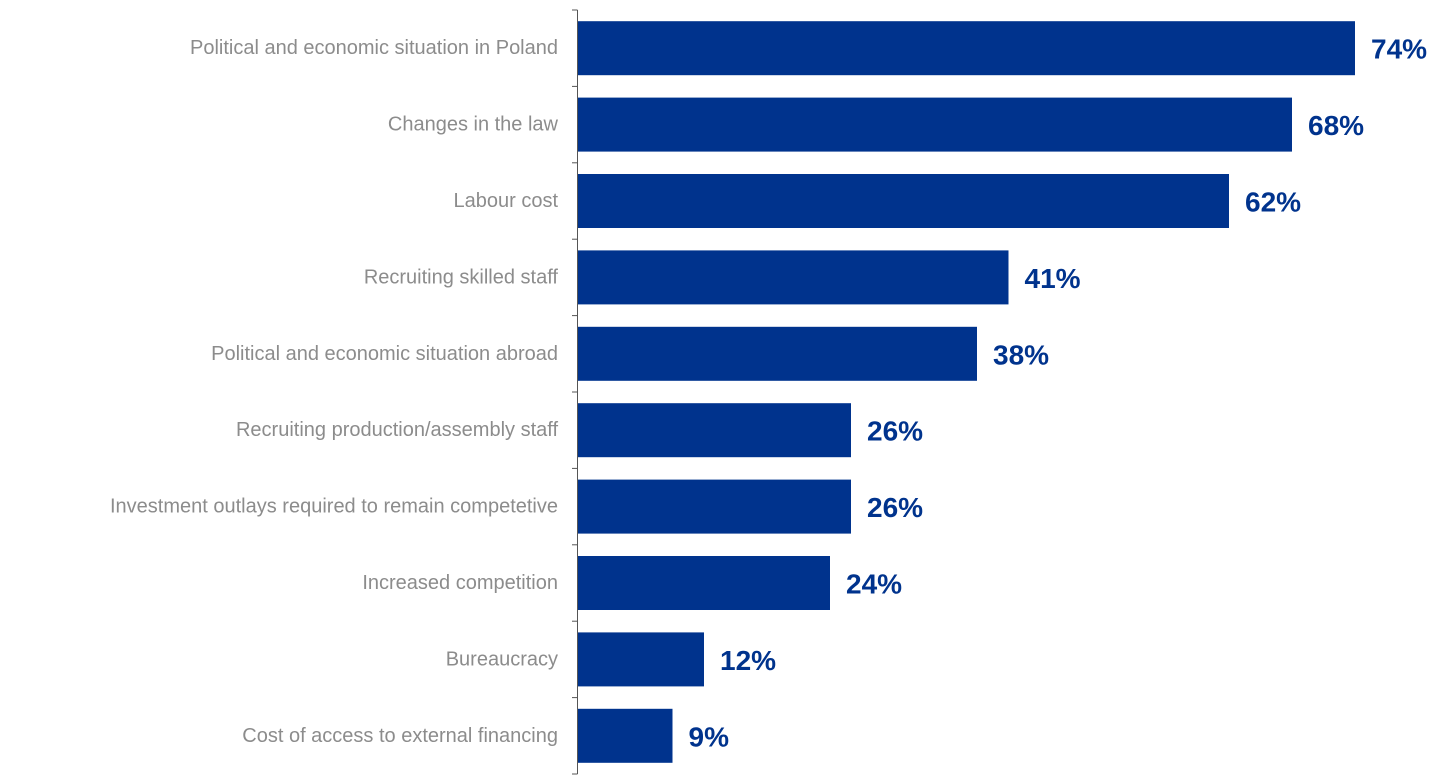 This screenshot has height=779, width=1437. I want to click on category-label: Recruiting skilled staff, so click(461, 277).